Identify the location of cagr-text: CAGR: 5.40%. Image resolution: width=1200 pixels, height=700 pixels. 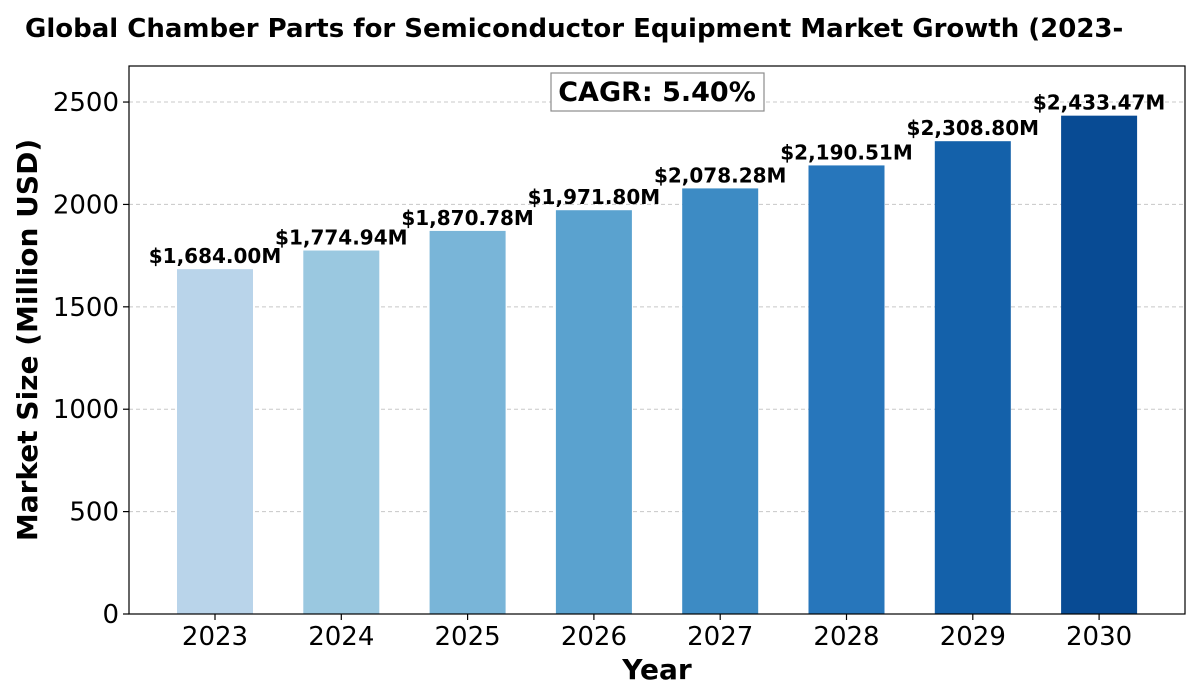
(657, 92).